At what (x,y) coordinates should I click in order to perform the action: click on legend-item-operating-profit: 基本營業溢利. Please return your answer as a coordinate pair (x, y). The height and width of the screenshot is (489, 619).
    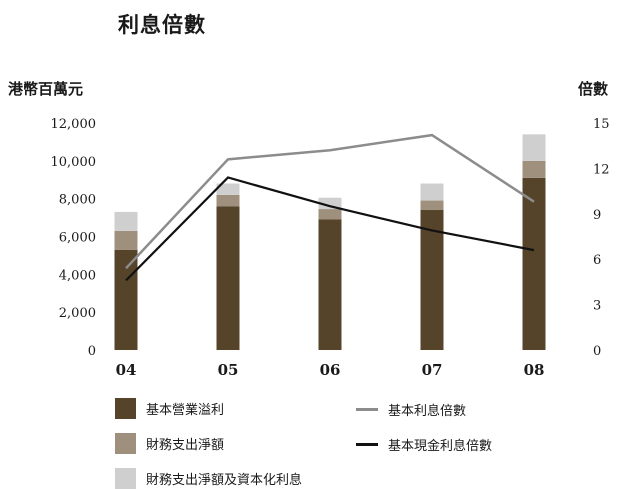
    Looking at the image, I should click on (169, 408).